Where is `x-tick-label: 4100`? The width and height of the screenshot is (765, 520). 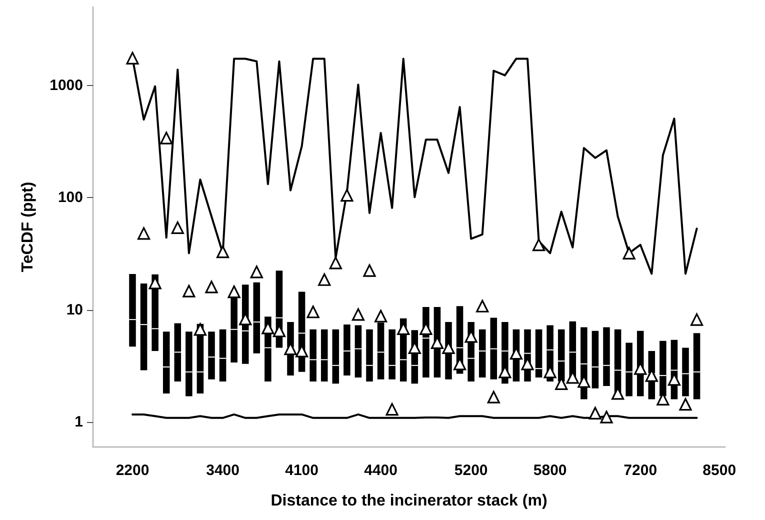
x-tick-label: 4100 is located at coordinates (301, 470).